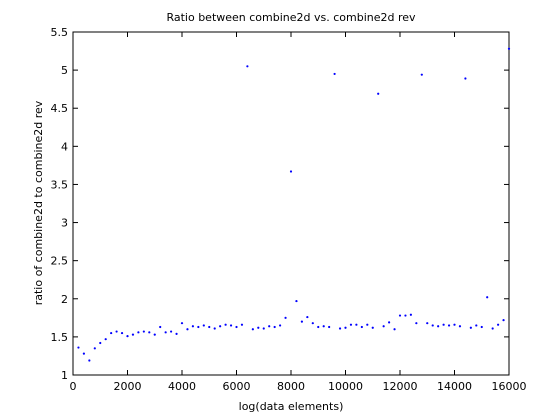 The width and height of the screenshot is (560, 420). Describe the element at coordinates (64, 223) in the screenshot. I see `y-tick-label: 3` at that location.